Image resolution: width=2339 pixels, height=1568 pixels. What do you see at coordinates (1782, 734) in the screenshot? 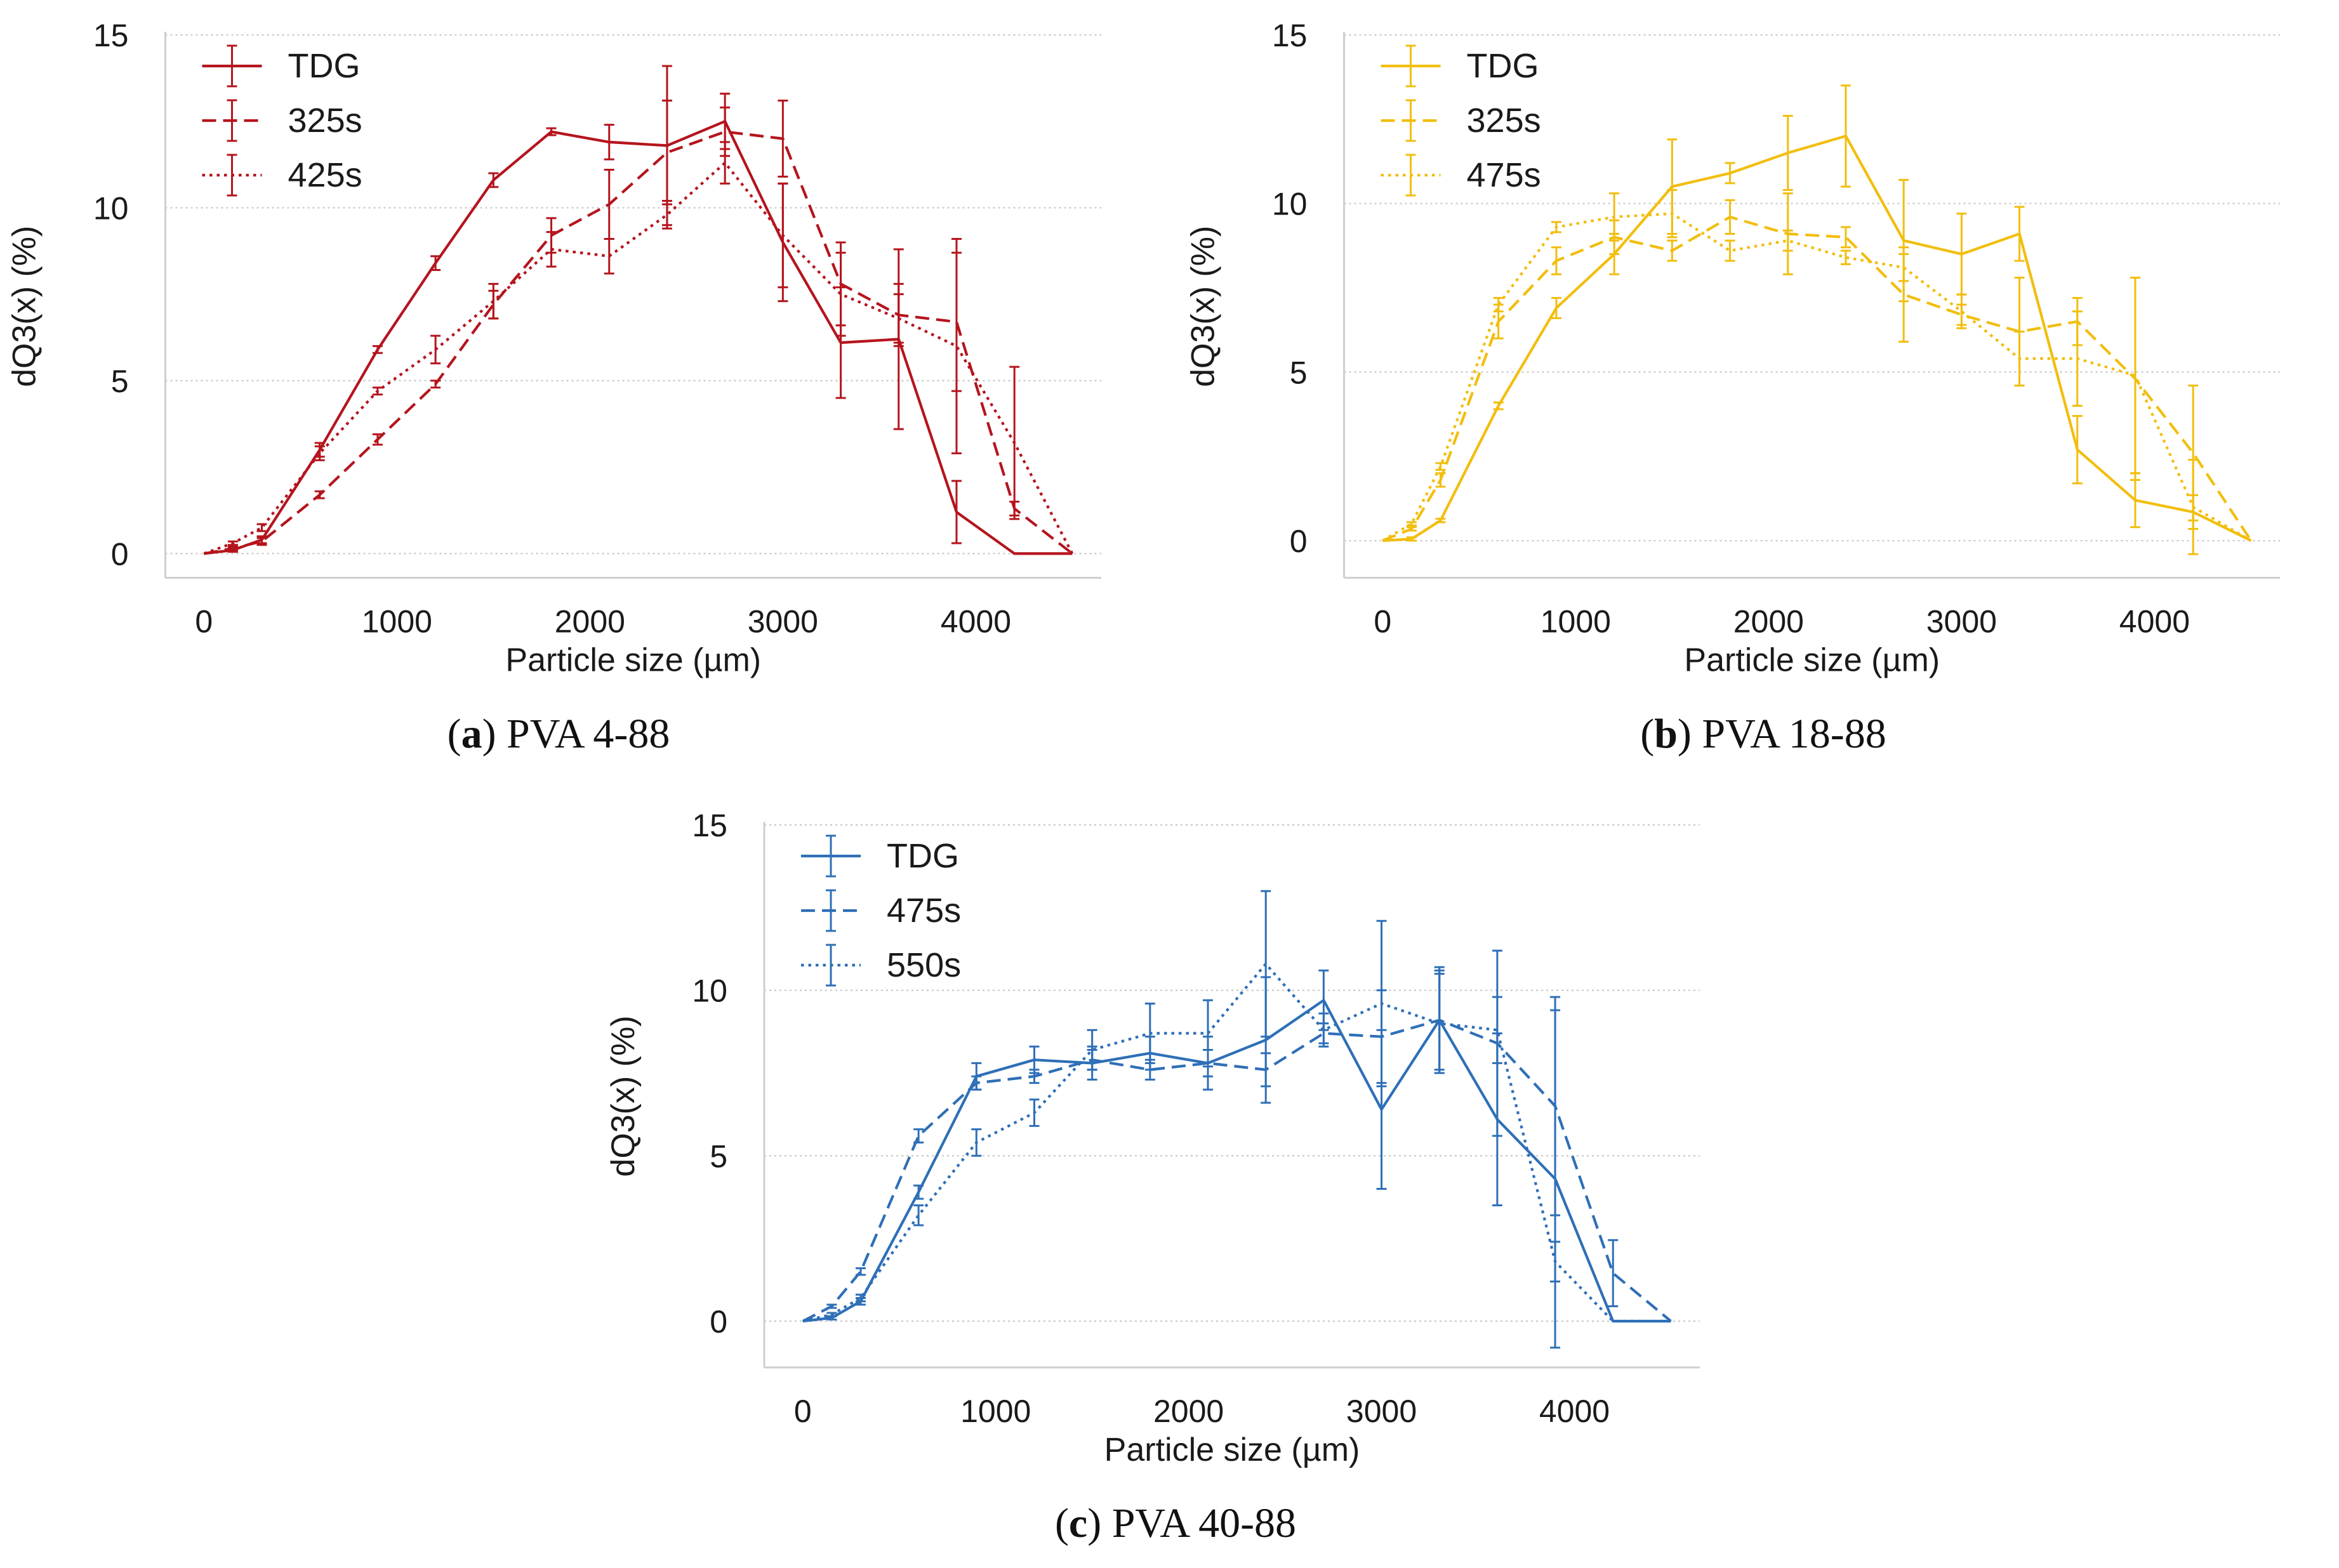
I see `caption-title: ) PVA 18-88` at bounding box center [1782, 734].